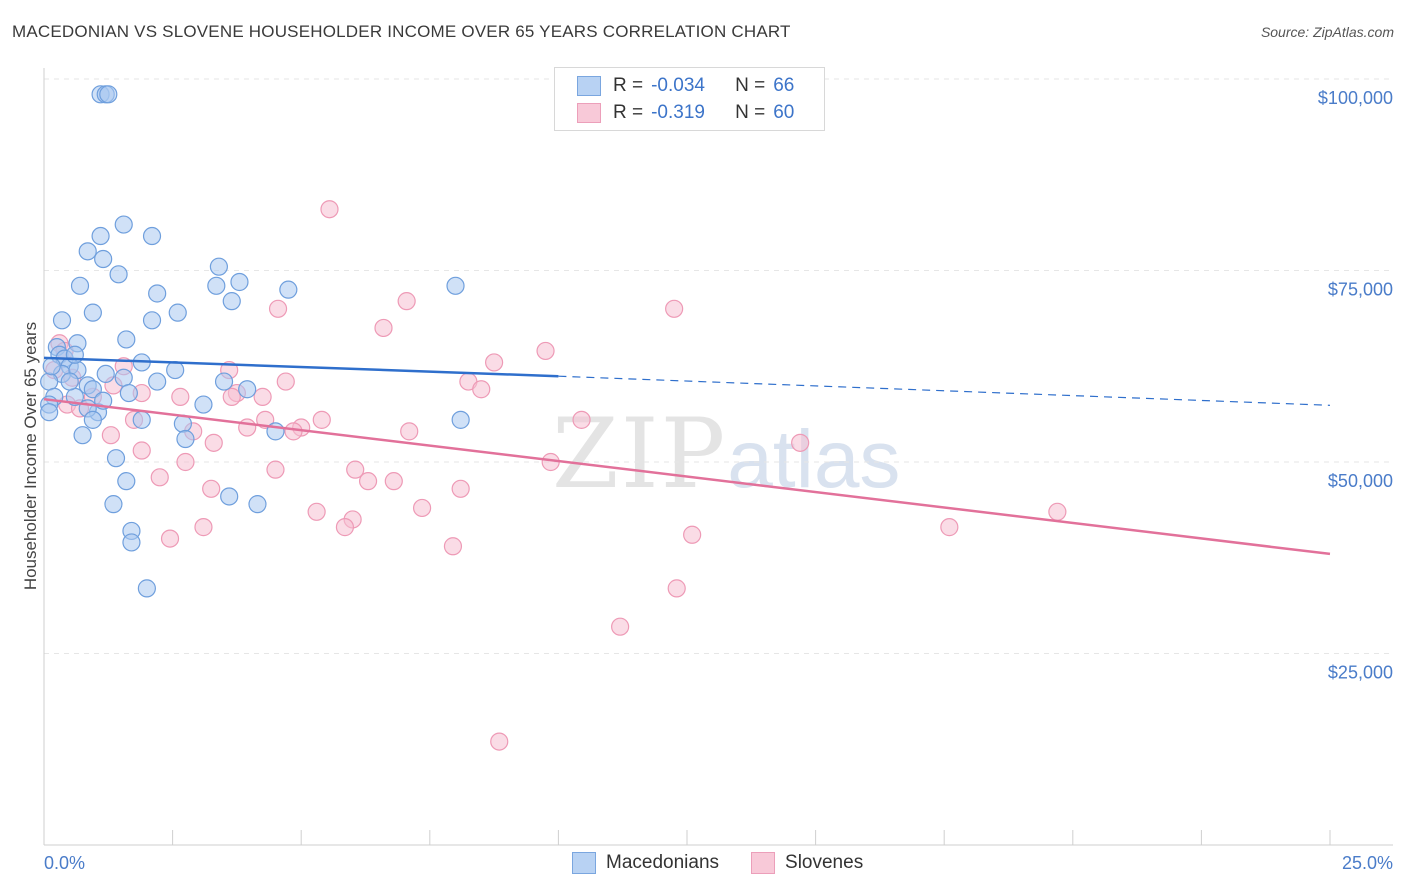 The width and height of the screenshot is (1406, 892). Describe the element at coordinates (663, 862) in the screenshot. I see `legend-label-macedonians: Macedonians` at that location.